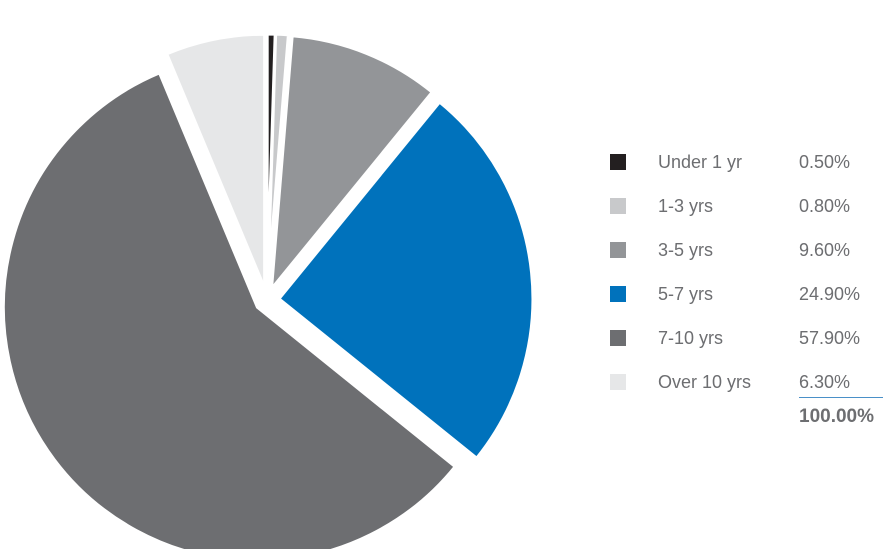  Describe the element at coordinates (830, 338) in the screenshot. I see `legend-value-7-10-yrs: 57.90%` at that location.